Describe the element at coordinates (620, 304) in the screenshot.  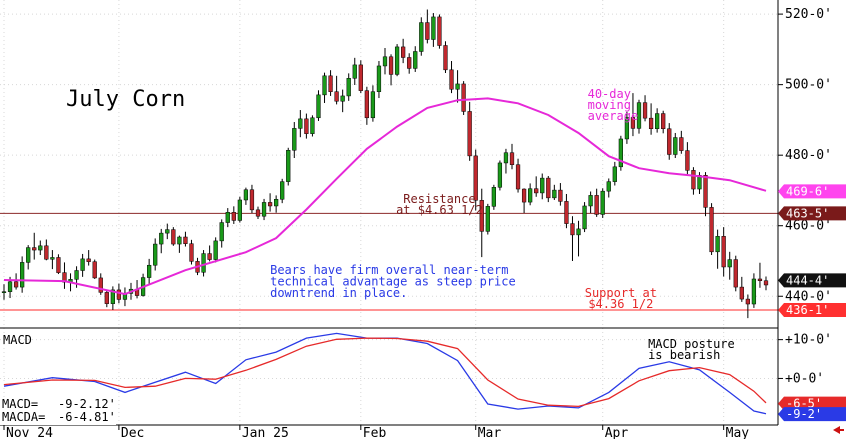
I see `support-label-text: $4.36 1/2` at that location.